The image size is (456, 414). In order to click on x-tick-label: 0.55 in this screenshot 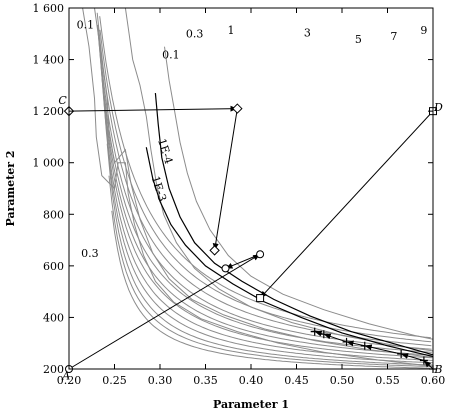, I will do `click(387, 380)`.